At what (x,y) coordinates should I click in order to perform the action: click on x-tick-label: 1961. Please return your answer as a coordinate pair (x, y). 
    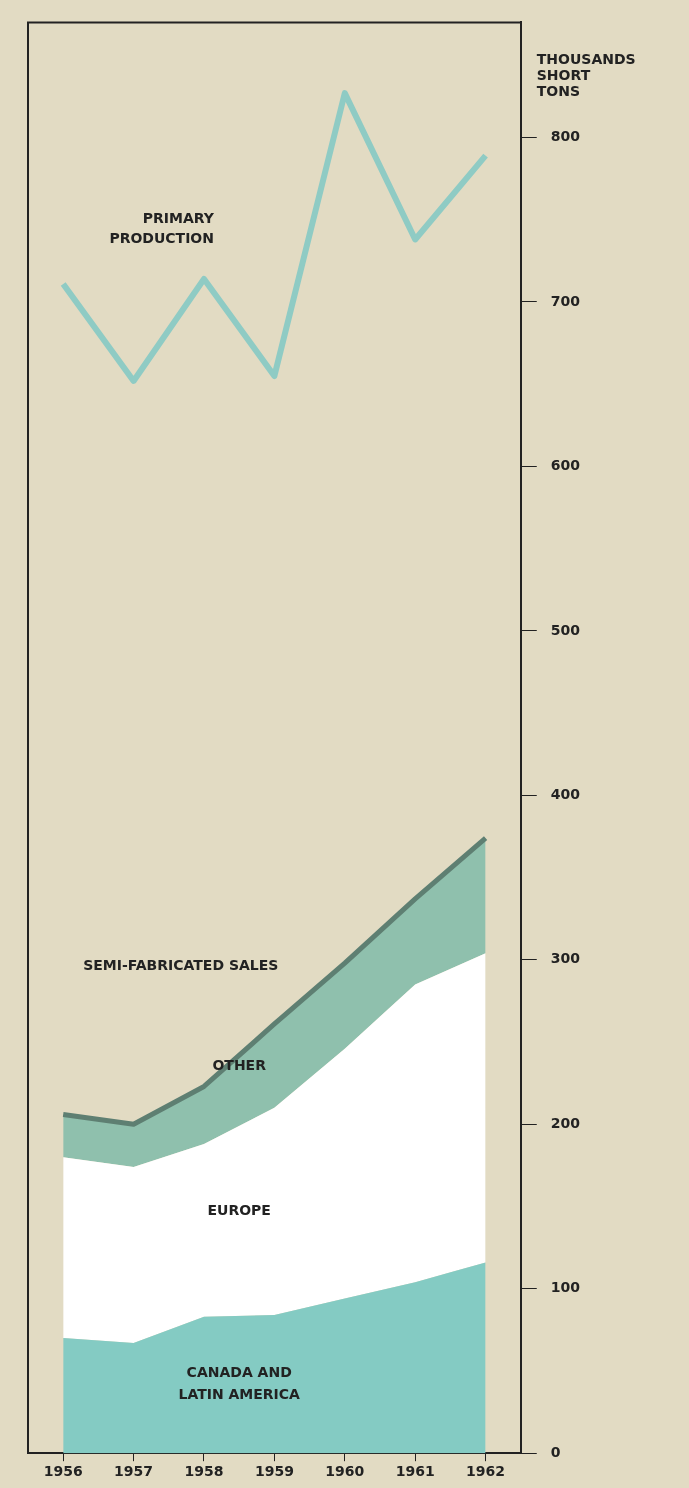
    Looking at the image, I should click on (415, 1471).